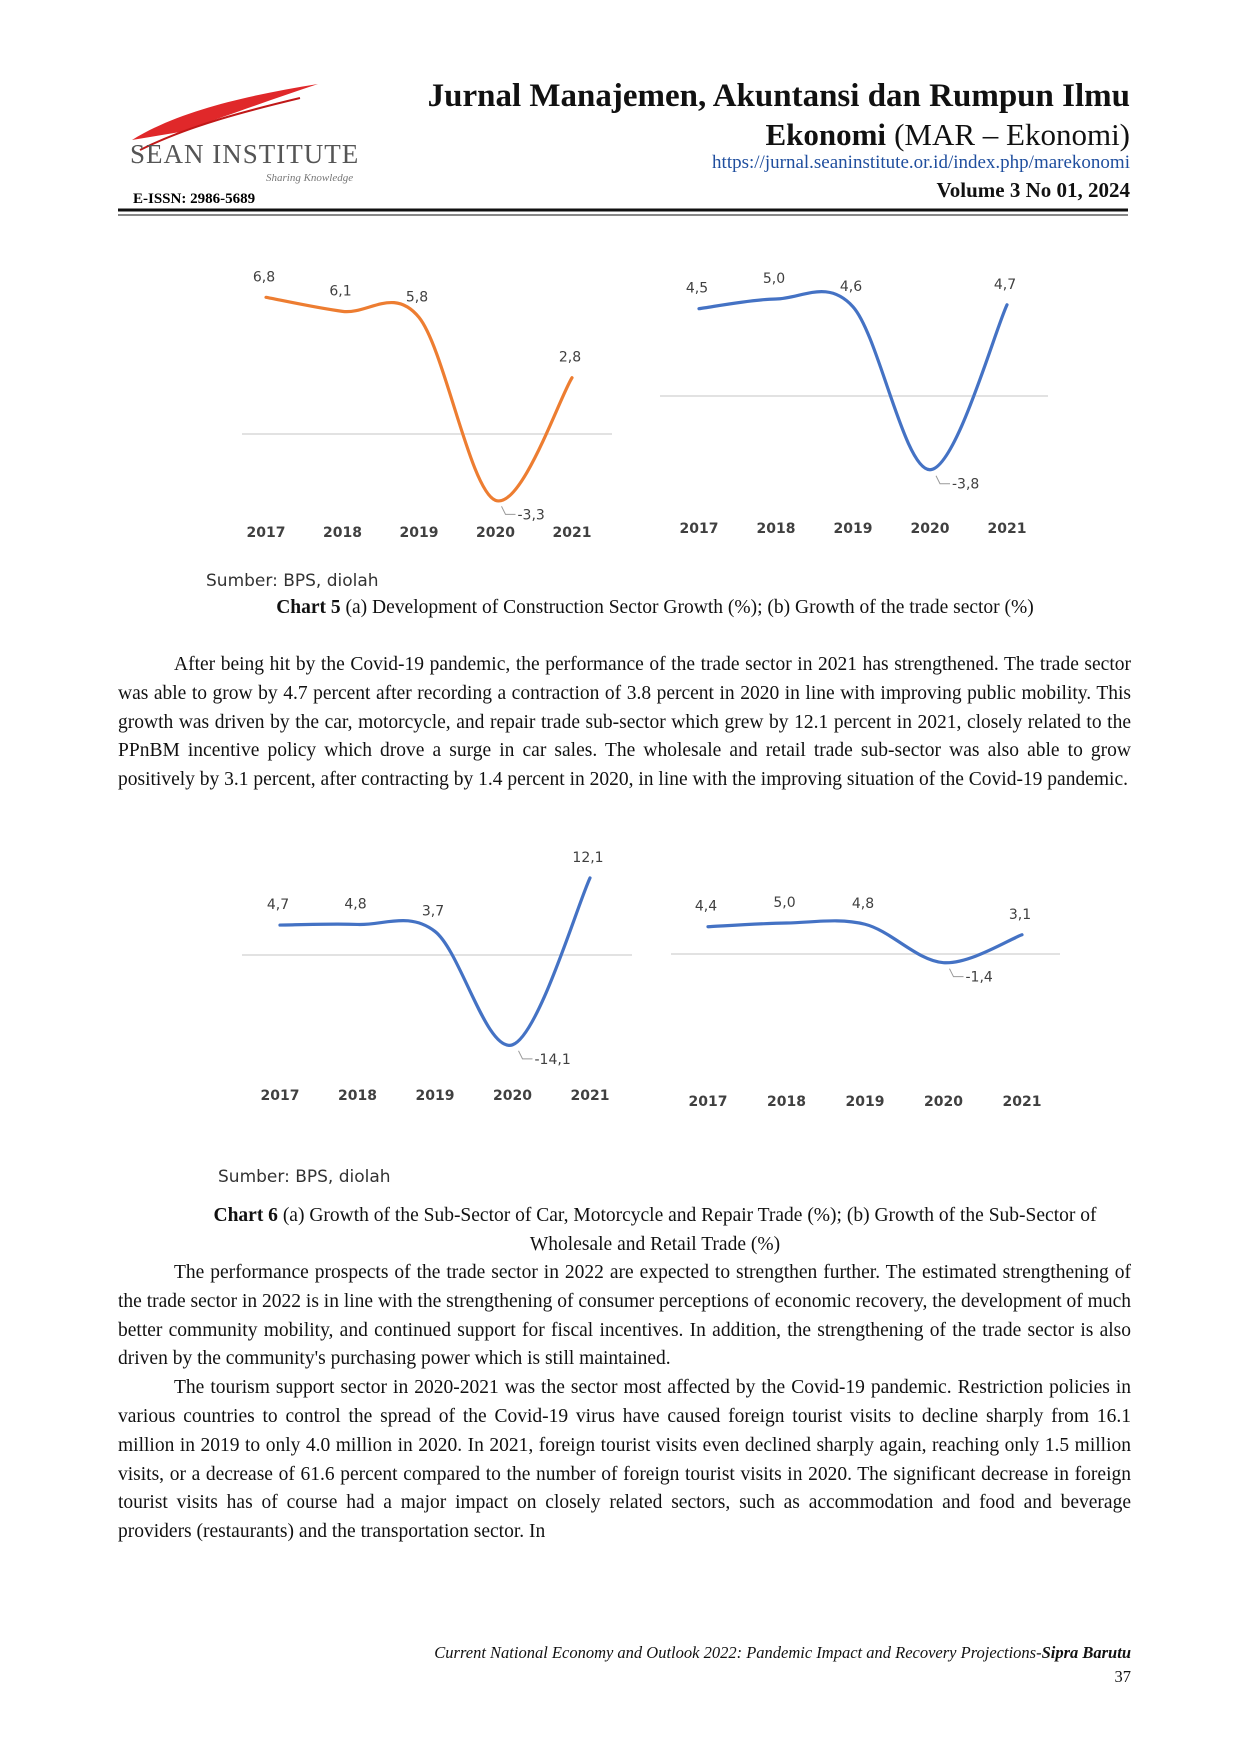  Describe the element at coordinates (826, 134) in the screenshot. I see `journal-title-bold: Ekonomi` at that location.